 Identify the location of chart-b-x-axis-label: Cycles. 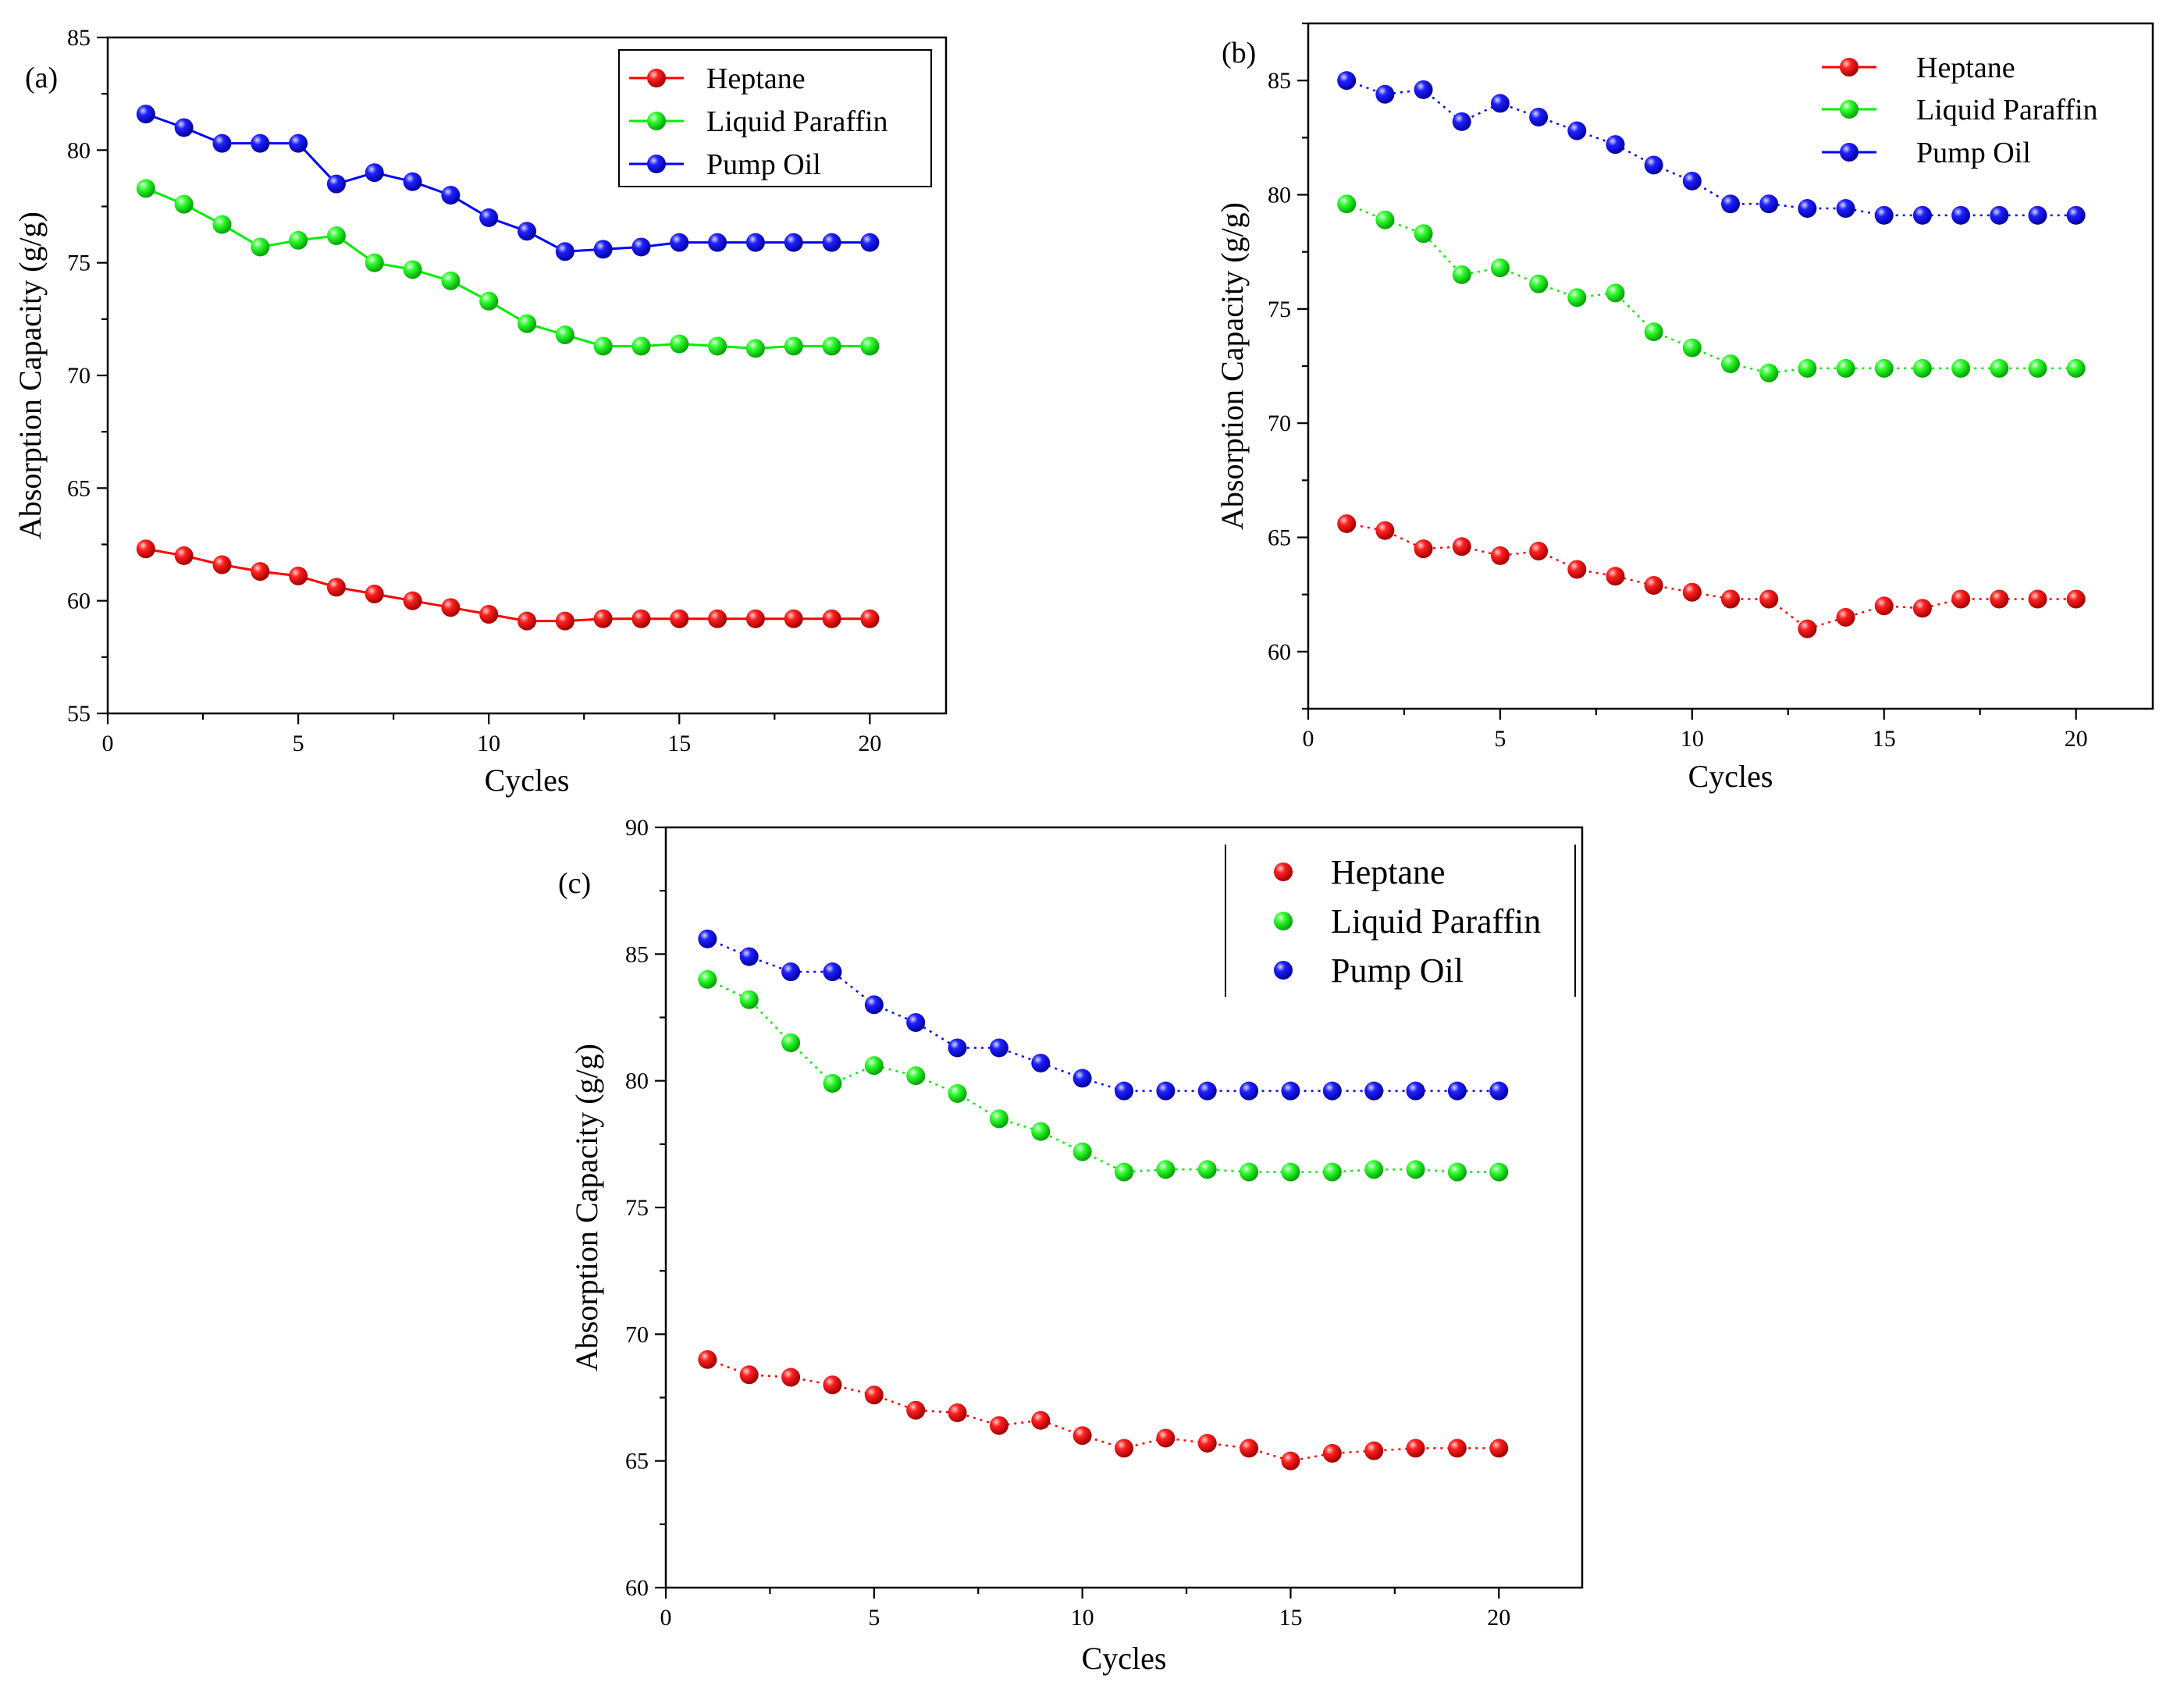
(1730, 776).